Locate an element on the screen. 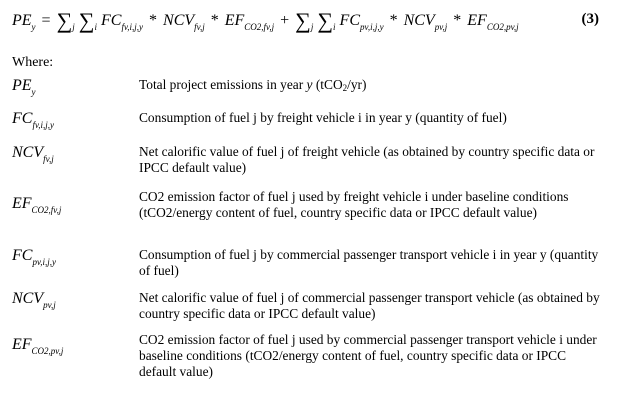 Image resolution: width=621 pixels, height=400 pixels. definition-symbol: NCVpv,j is located at coordinates (34, 300).